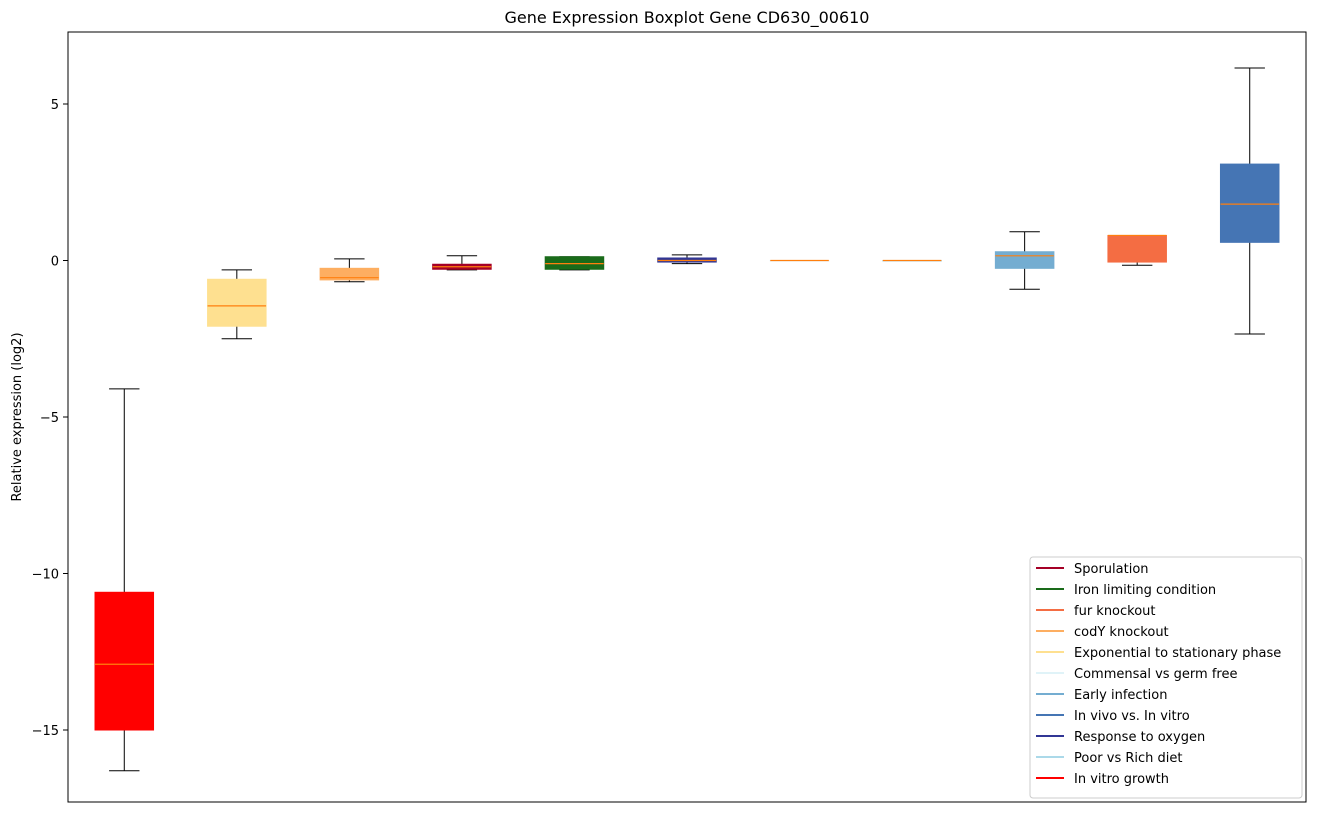 Image resolution: width=1318 pixels, height=816 pixels. Describe the element at coordinates (124, 580) in the screenshot. I see `box-in-vitro-growth` at that location.